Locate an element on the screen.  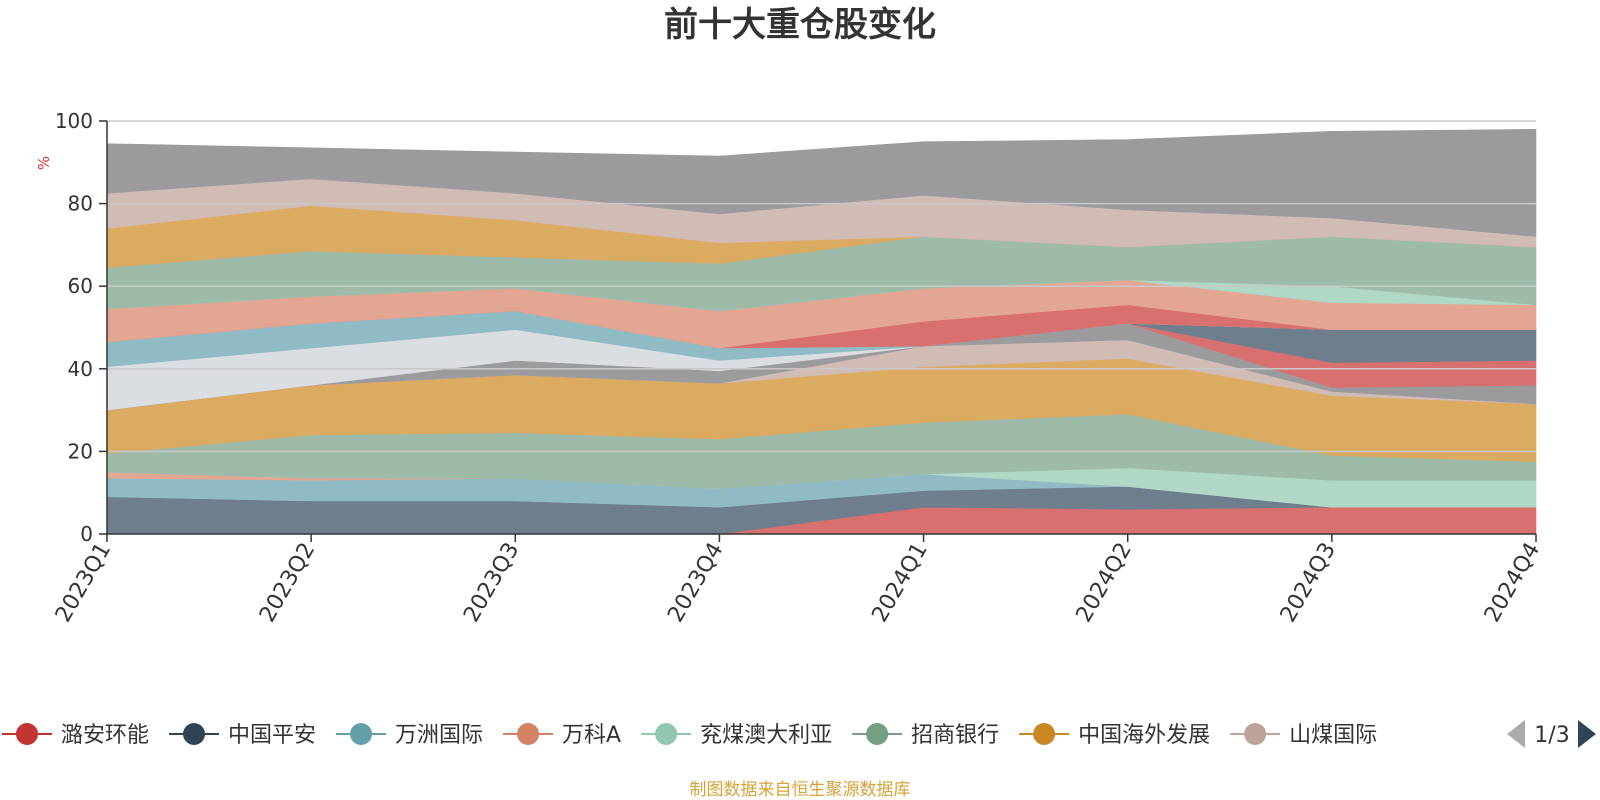
legend-item: 兖煤澳大利亚 is located at coordinates (736, 735).